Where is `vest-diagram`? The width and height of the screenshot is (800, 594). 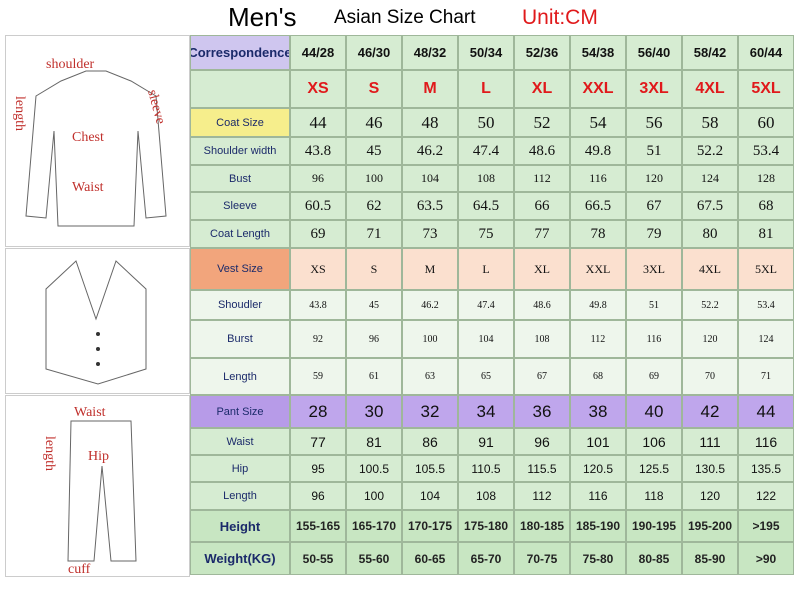
vest-diagram is located at coordinates (97, 321).